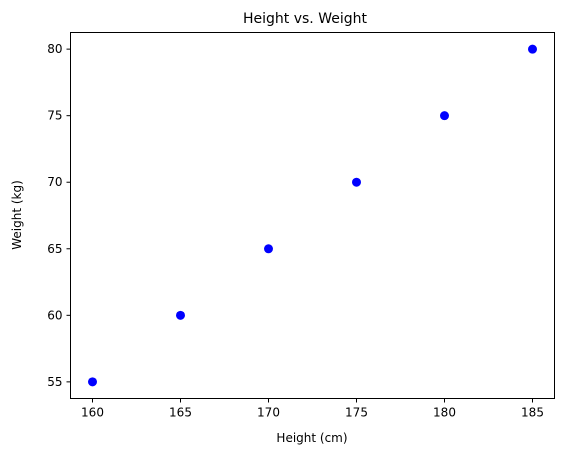  What do you see at coordinates (532, 413) in the screenshot?
I see `x-tick-label: 185` at bounding box center [532, 413].